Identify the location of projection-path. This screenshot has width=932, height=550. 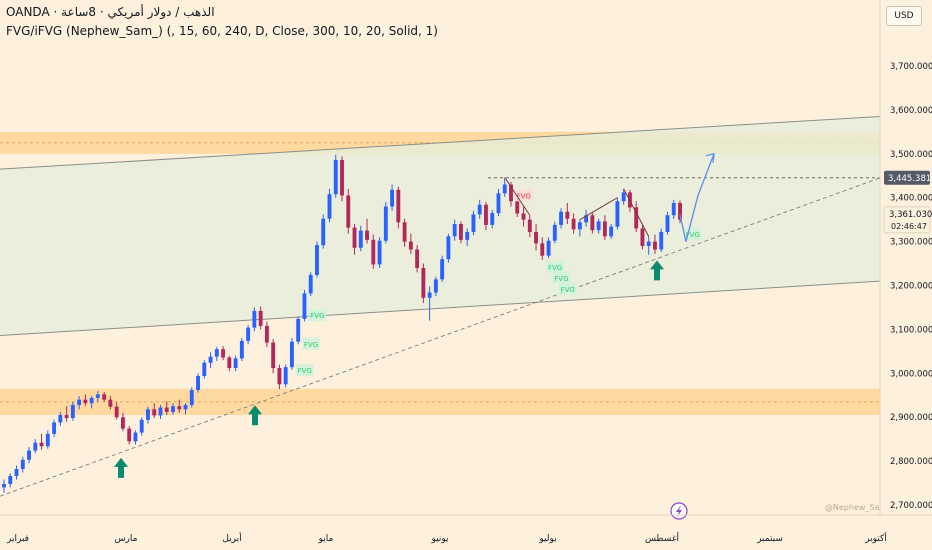
(697, 197).